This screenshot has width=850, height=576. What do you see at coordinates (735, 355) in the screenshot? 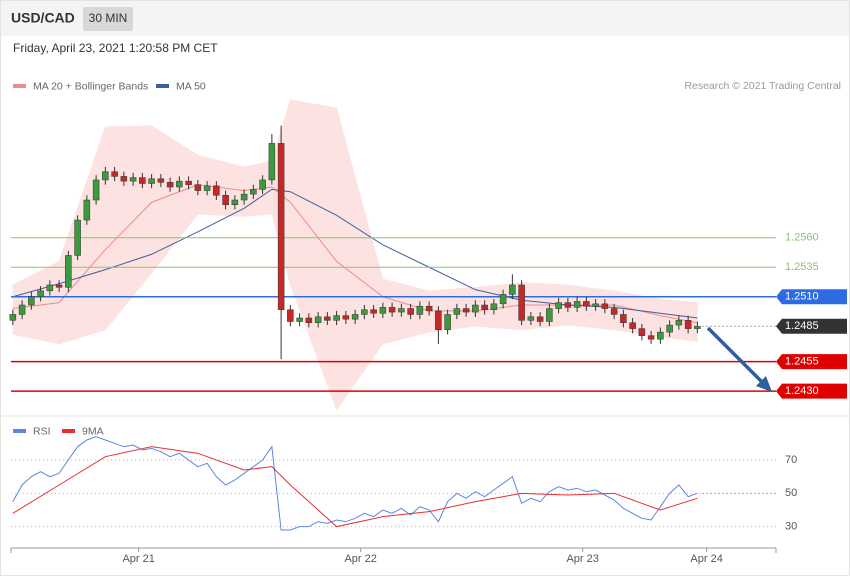
I see `arrow-shaft` at bounding box center [735, 355].